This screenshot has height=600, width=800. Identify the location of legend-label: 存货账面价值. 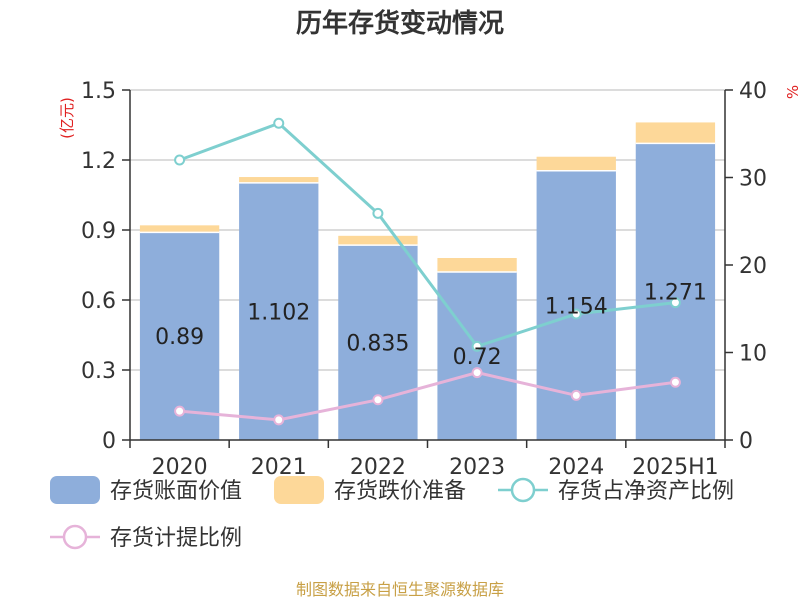
(176, 491).